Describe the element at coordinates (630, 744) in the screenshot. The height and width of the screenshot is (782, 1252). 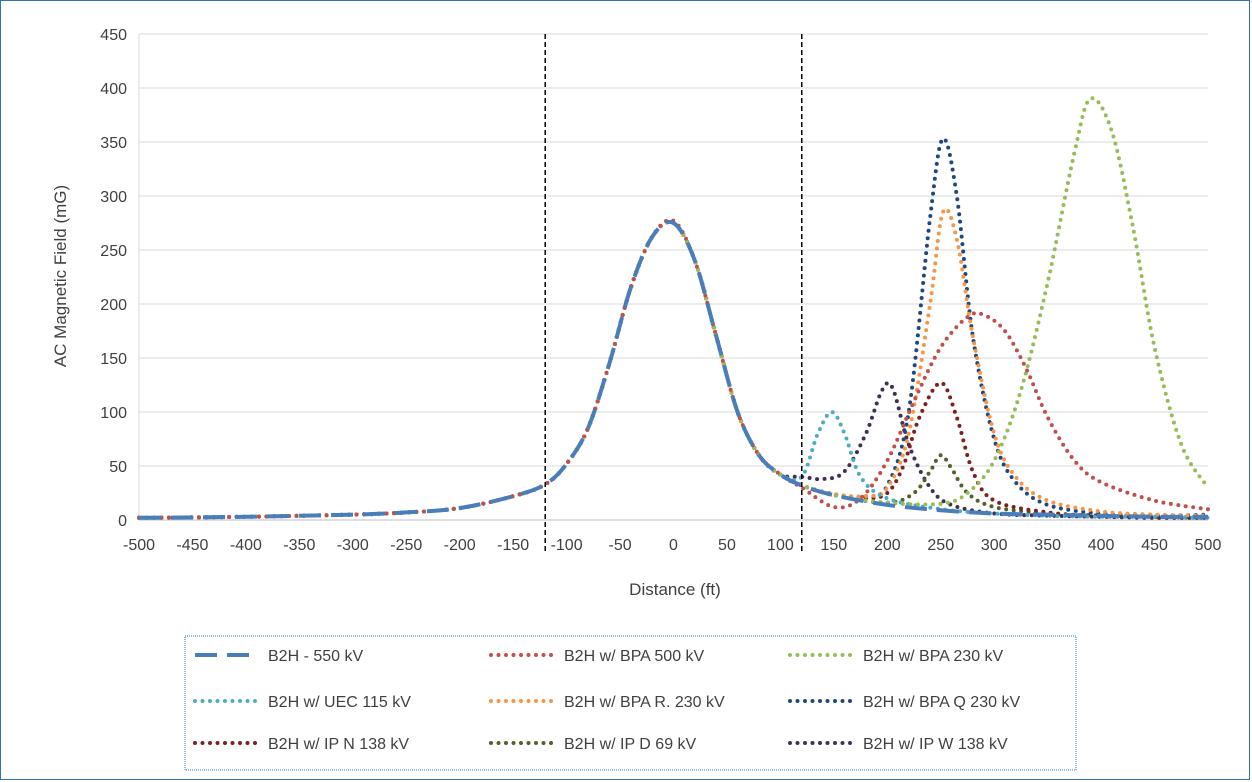
I see `legend-label: B2H w/ IP D 69 kV` at that location.